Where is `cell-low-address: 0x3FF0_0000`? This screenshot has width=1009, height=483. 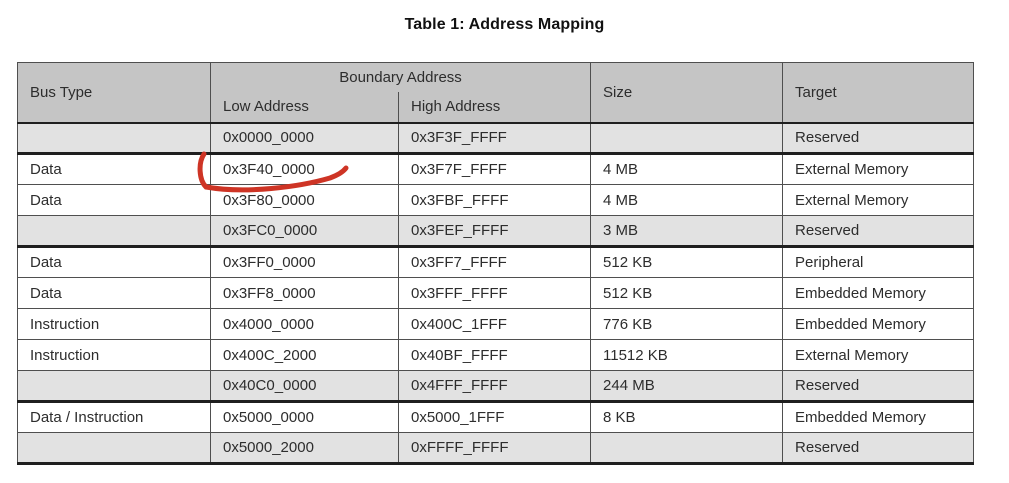
cell-low-address: 0x3FF0_0000 is located at coordinates (304, 261).